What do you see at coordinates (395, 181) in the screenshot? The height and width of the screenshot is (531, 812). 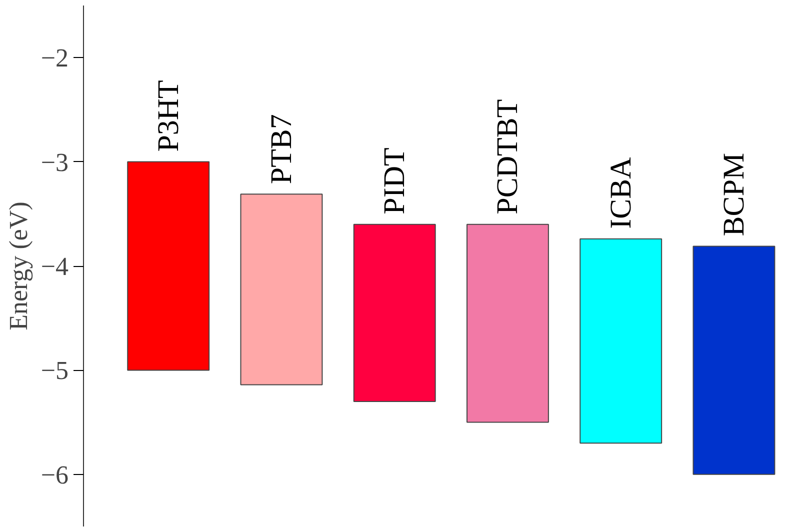 I see `x-tick-label: PIDT` at bounding box center [395, 181].